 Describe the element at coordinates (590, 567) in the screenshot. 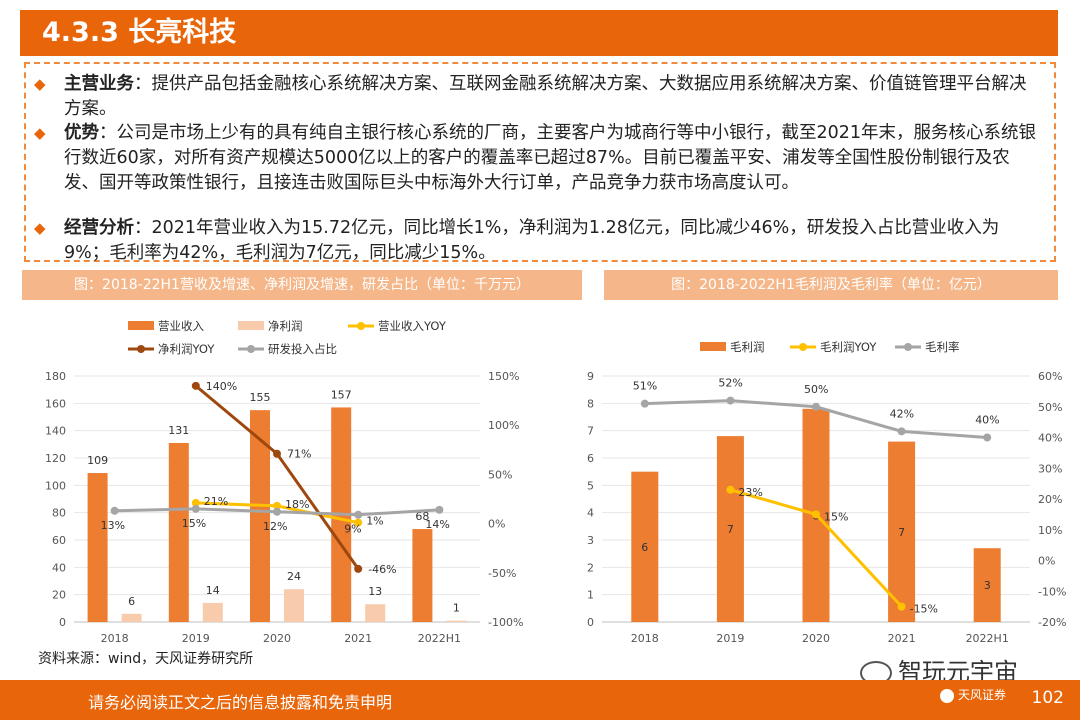

I see `y-tick-label: 2` at that location.